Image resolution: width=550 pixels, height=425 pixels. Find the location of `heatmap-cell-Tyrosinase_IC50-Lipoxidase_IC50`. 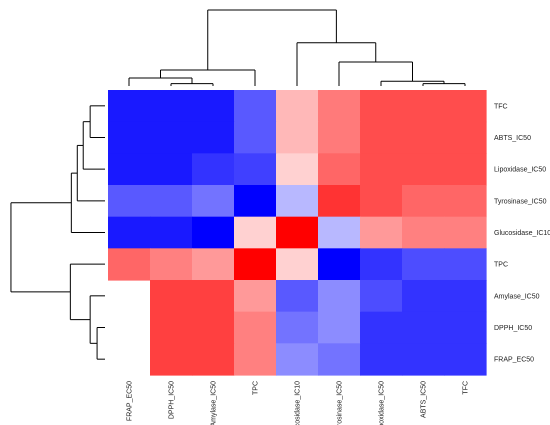

heatmap-cell-Tyrosinase_IC50-Lipoxidase_IC50 is located at coordinates (381, 201).